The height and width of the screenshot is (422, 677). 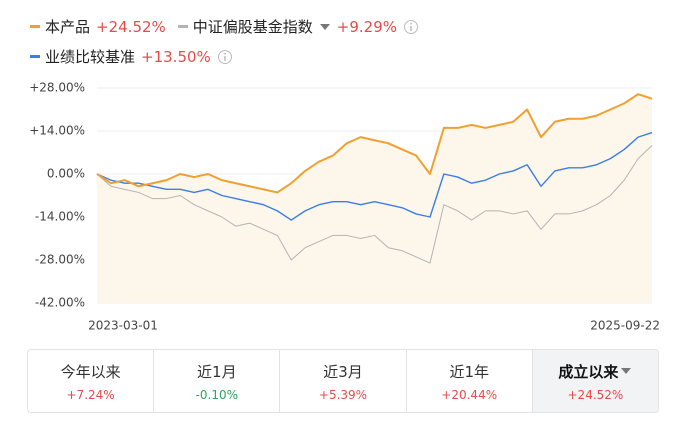 I want to click on tab-label-text: 近3月, so click(x=343, y=371).